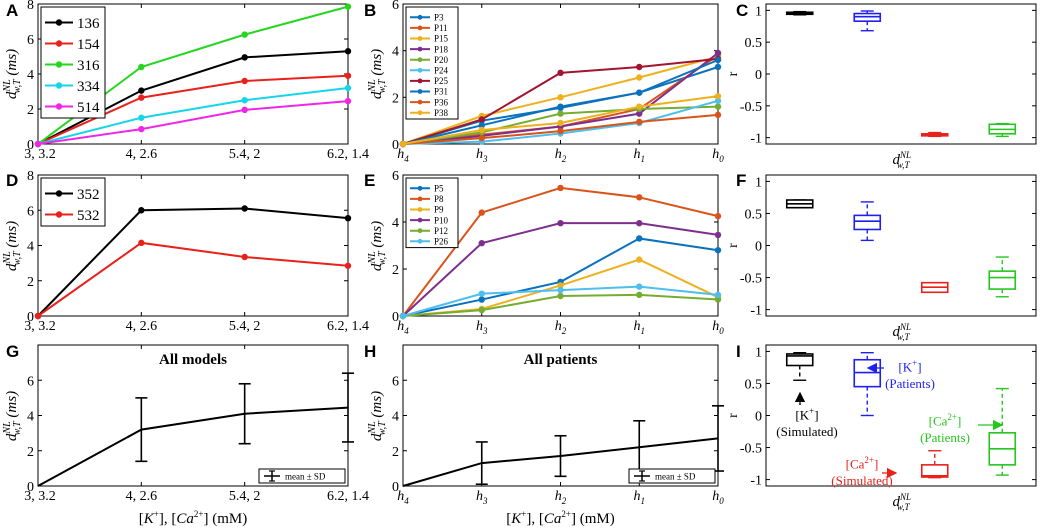  What do you see at coordinates (441, 220) in the screenshot?
I see `legend-label: P10` at bounding box center [441, 220].